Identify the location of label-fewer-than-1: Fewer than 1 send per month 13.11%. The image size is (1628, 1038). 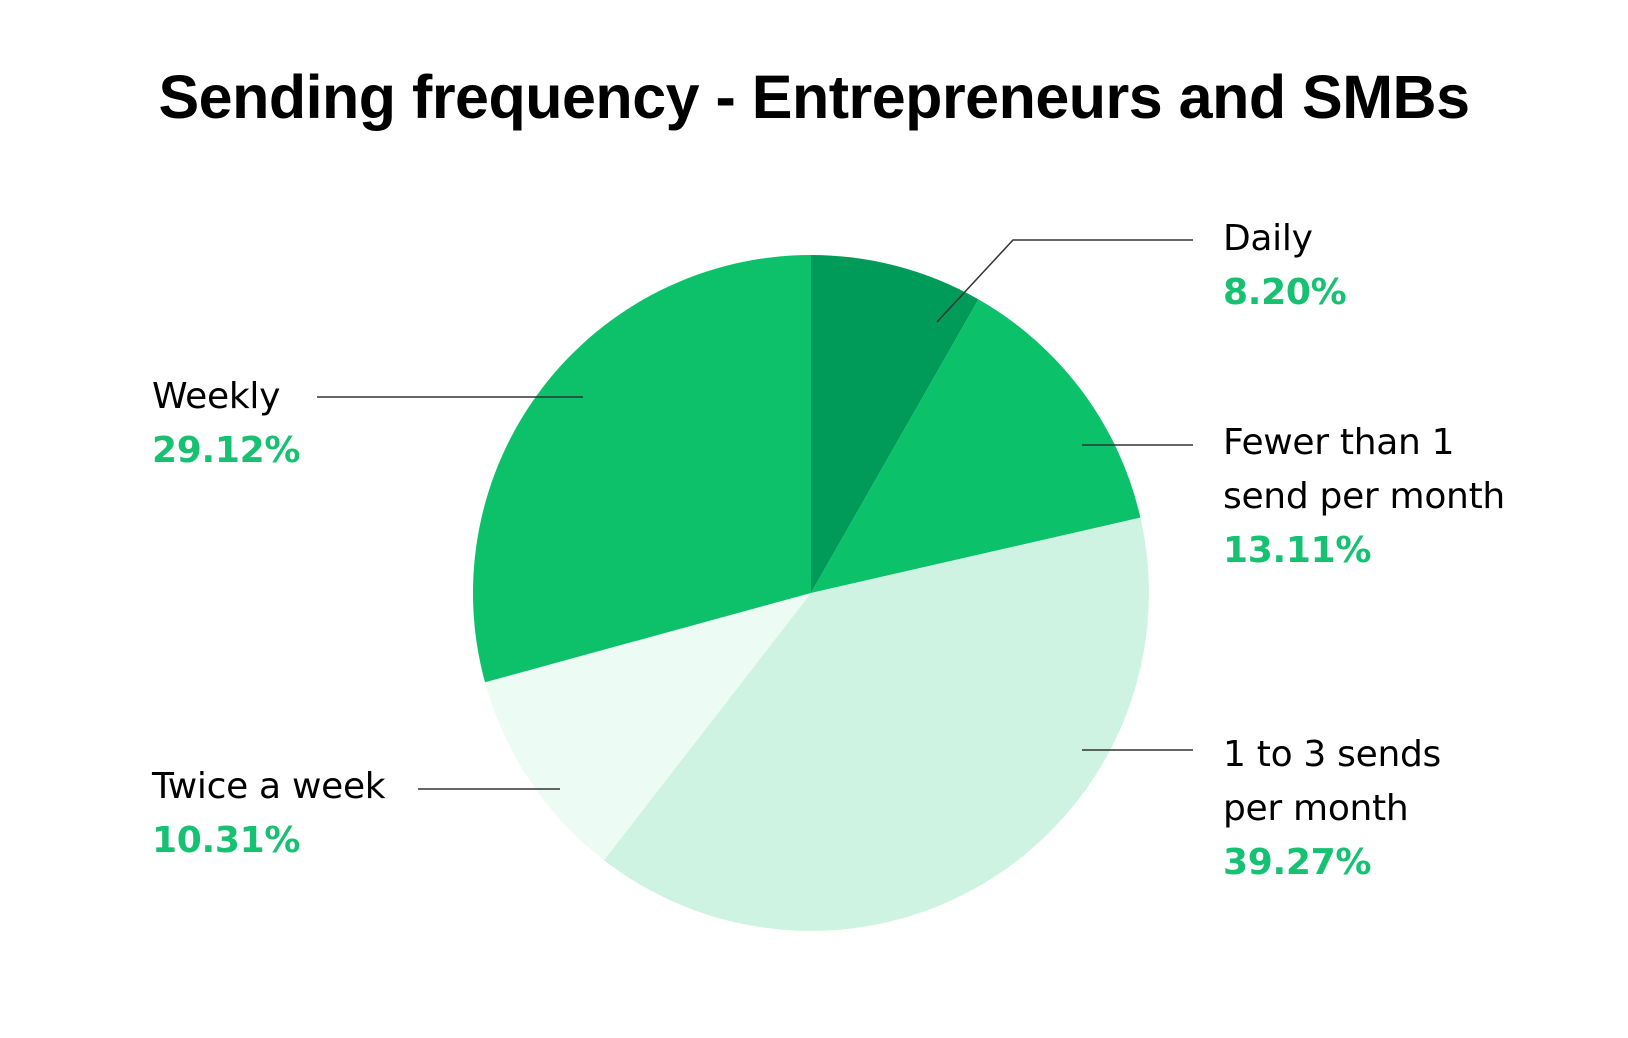
(1364, 497).